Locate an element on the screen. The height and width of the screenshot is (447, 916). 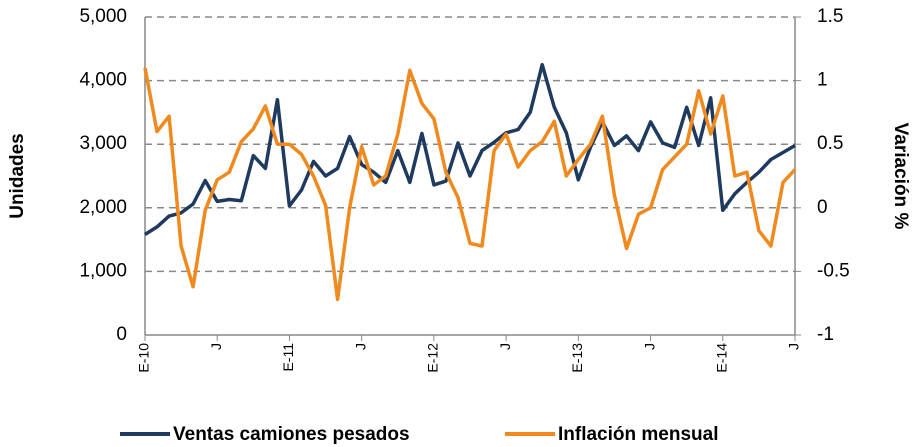
x-tick-label: E-11 is located at coordinates (288, 357).